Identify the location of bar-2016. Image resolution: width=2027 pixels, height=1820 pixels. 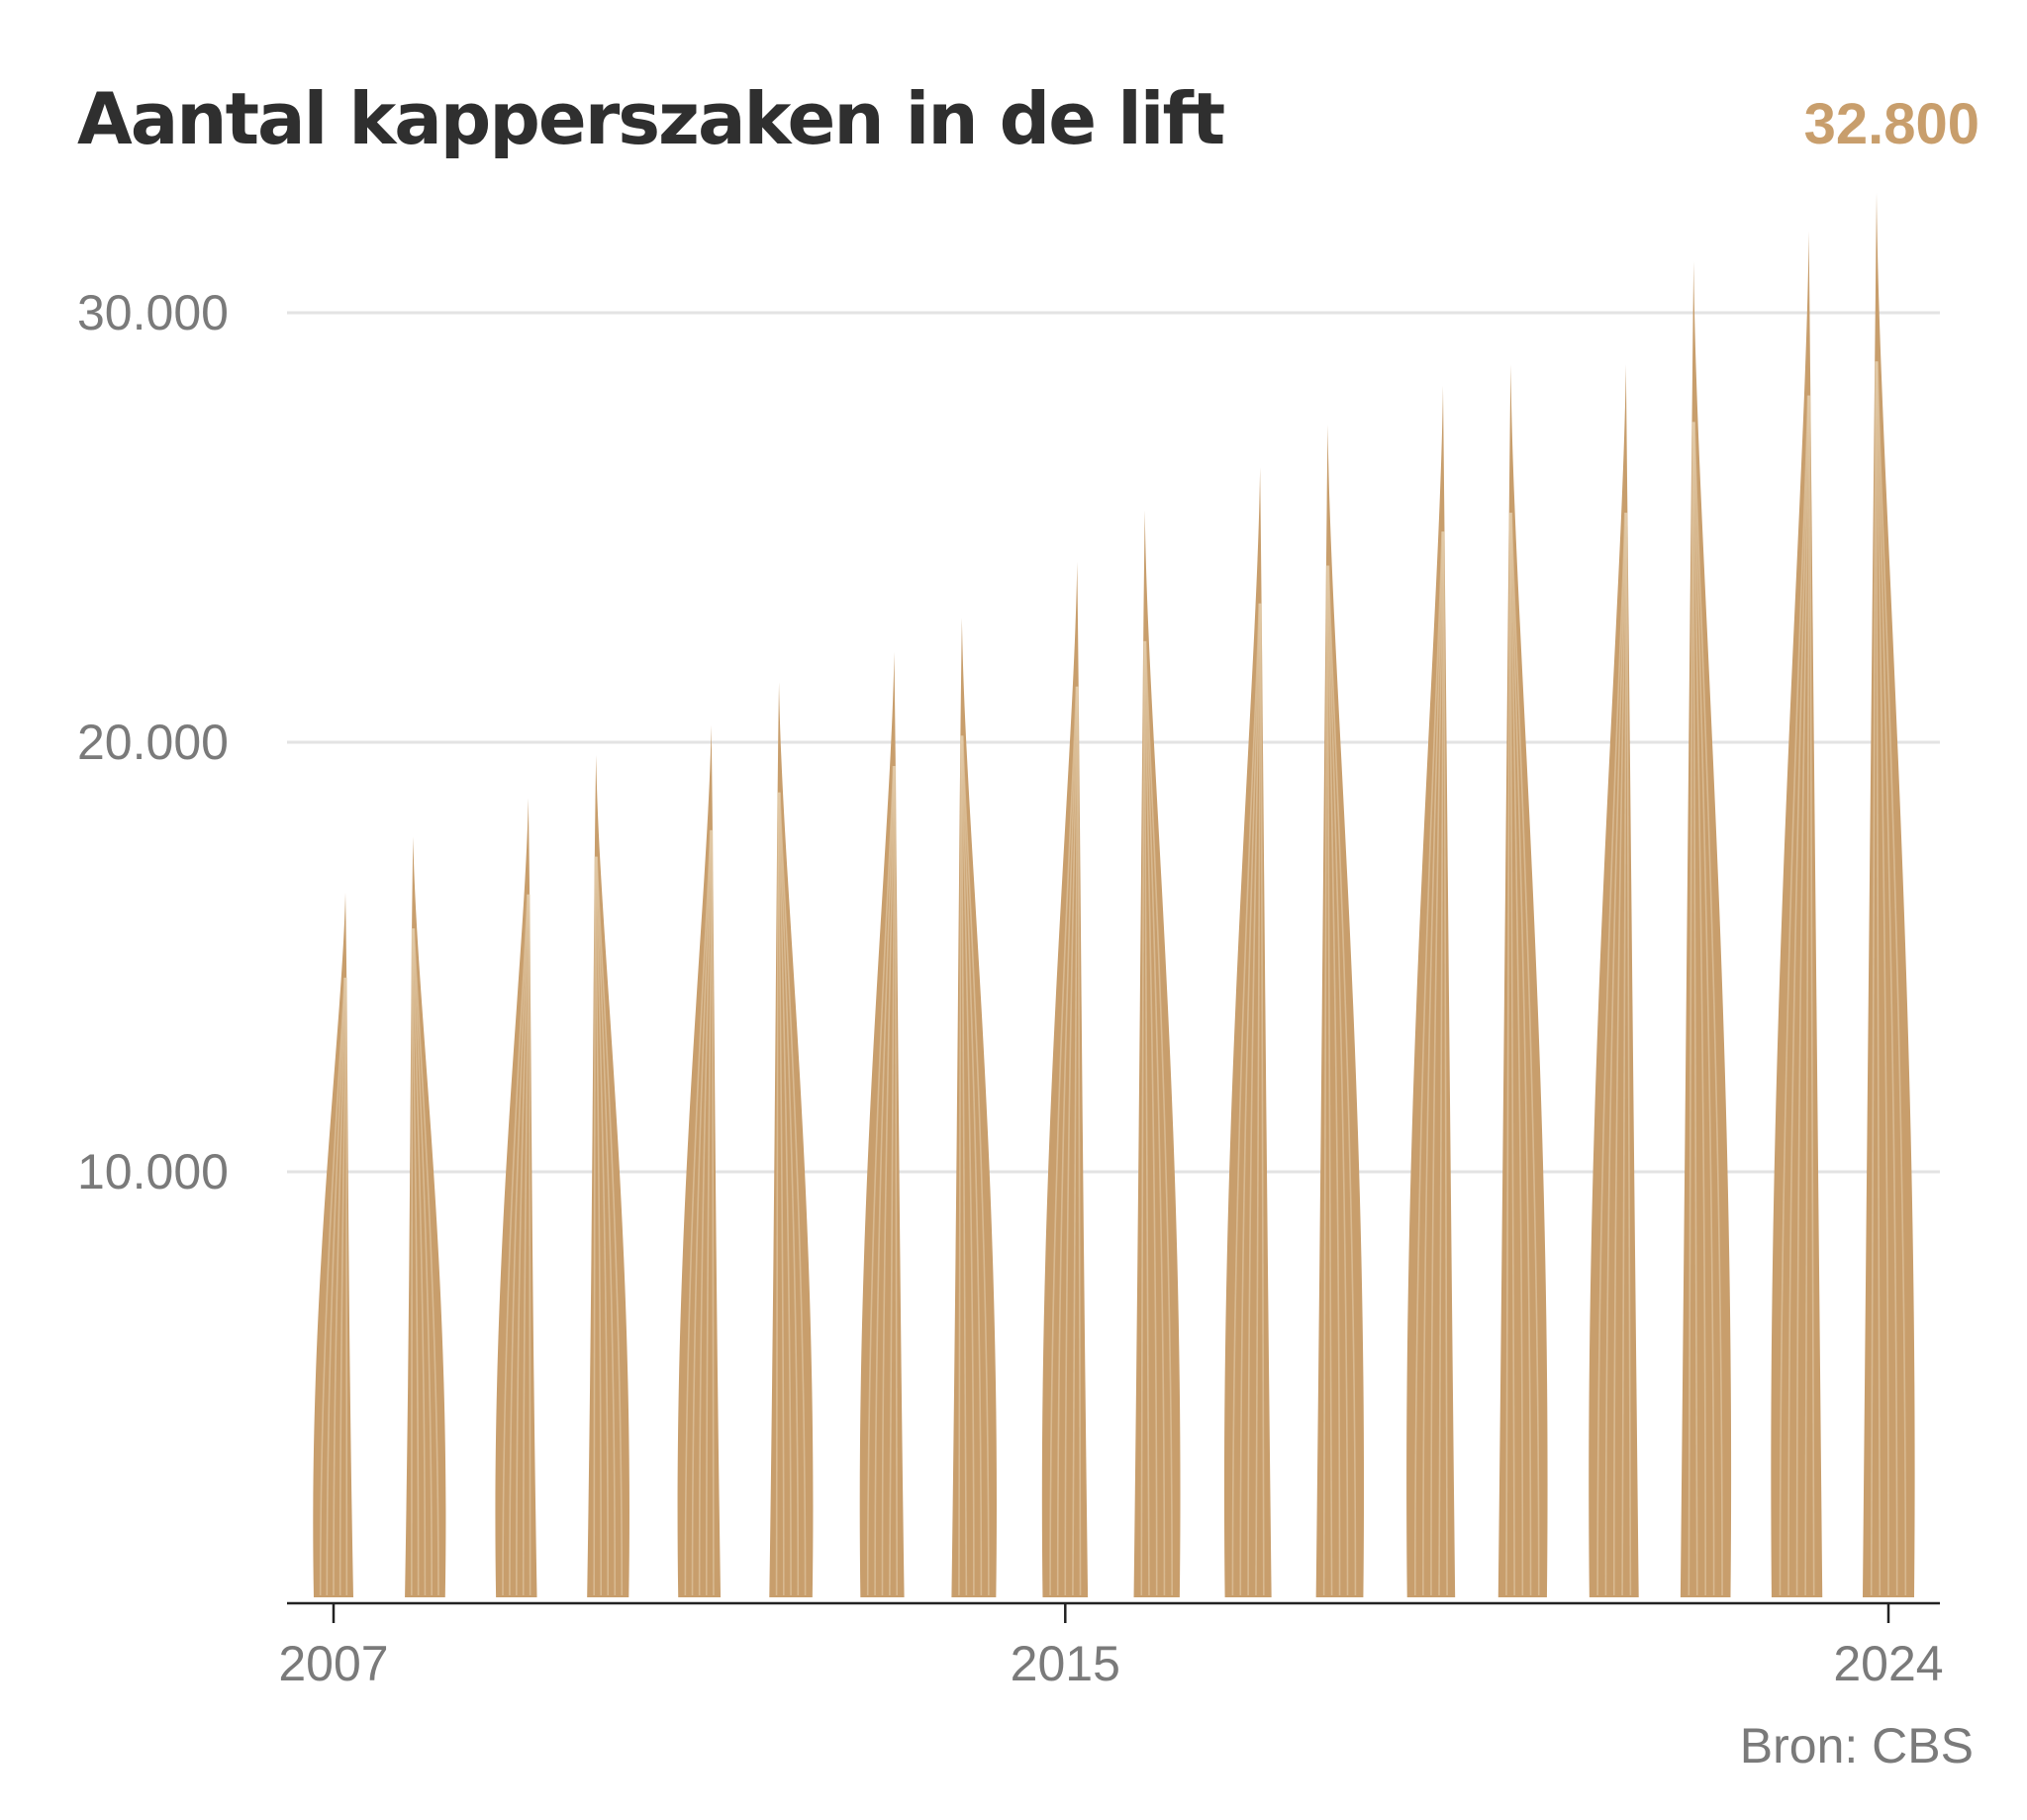
(1157, 1053).